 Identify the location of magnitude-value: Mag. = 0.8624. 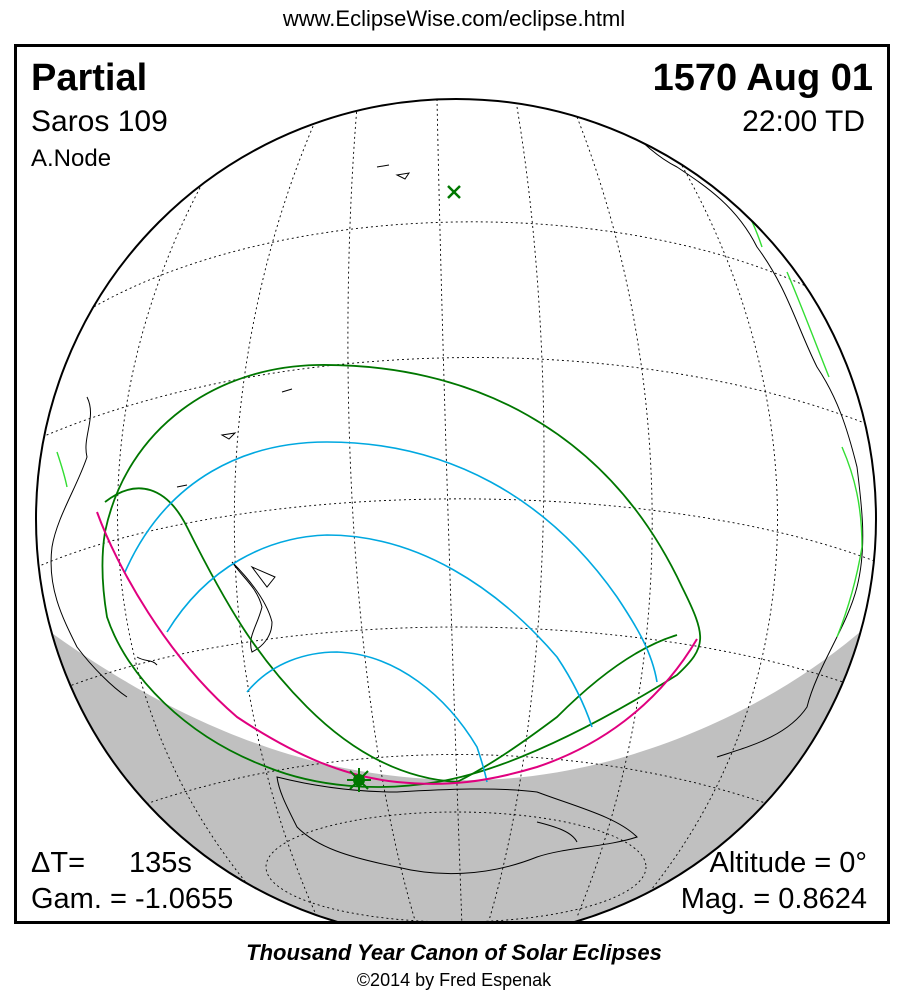
(773, 899).